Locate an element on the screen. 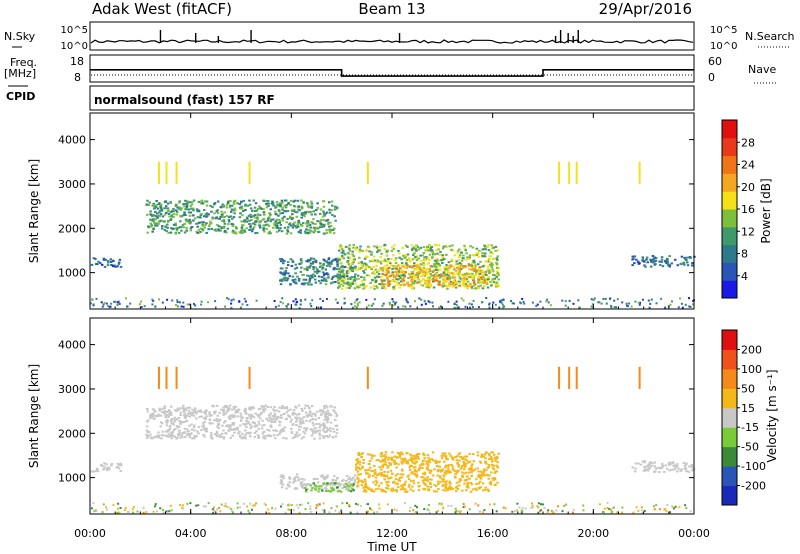 This screenshot has width=800, height=554. data-streak is located at coordinates (176, 377).